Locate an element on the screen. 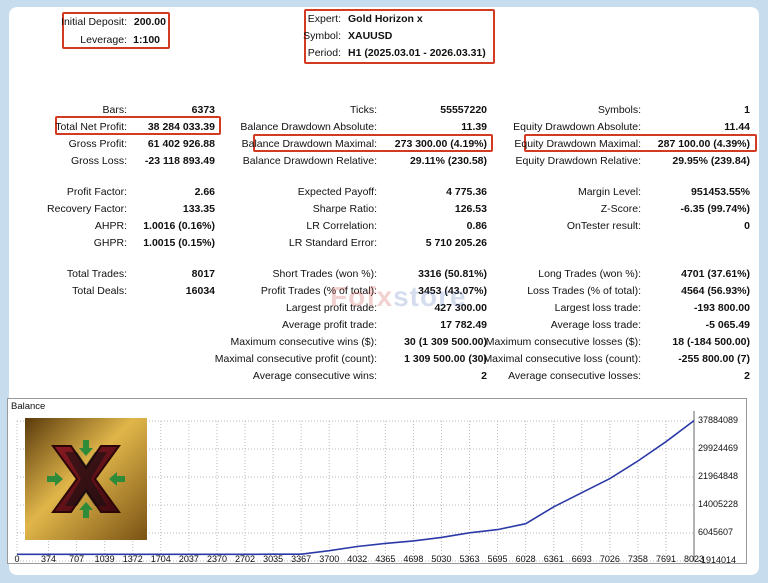 This screenshot has height=583, width=768. ontester-value: 0 is located at coordinates (747, 226).